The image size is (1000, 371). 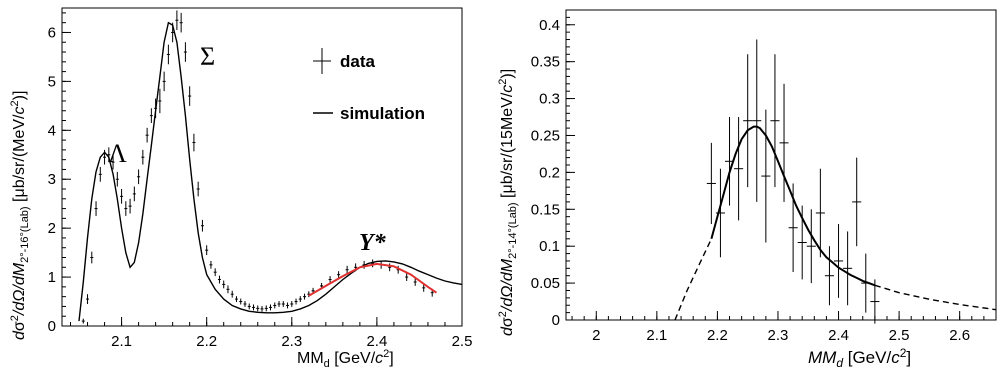 What do you see at coordinates (207, 56) in the screenshot?
I see `sigma-peak-label: Σ` at bounding box center [207, 56].